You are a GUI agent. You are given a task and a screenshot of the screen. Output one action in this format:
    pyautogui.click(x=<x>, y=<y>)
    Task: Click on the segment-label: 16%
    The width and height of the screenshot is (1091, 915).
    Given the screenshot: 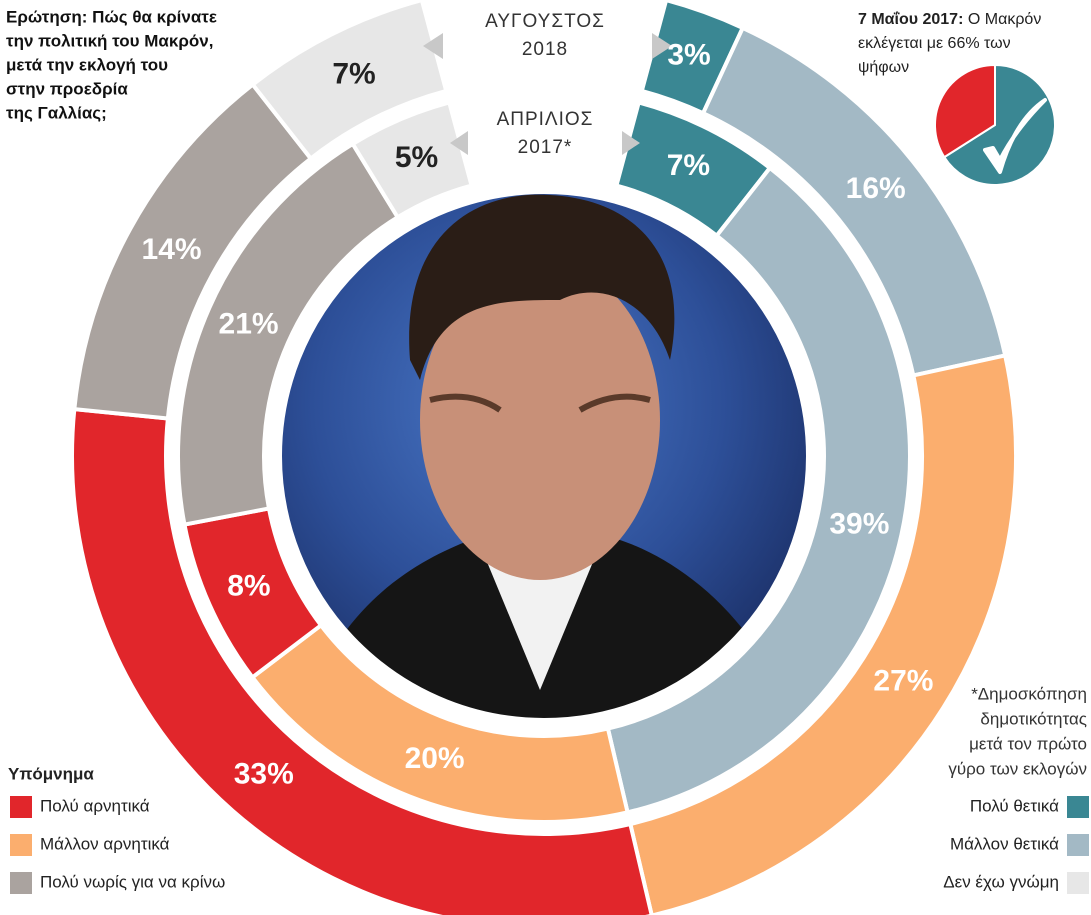 What is the action you would take?
    pyautogui.click(x=876, y=188)
    